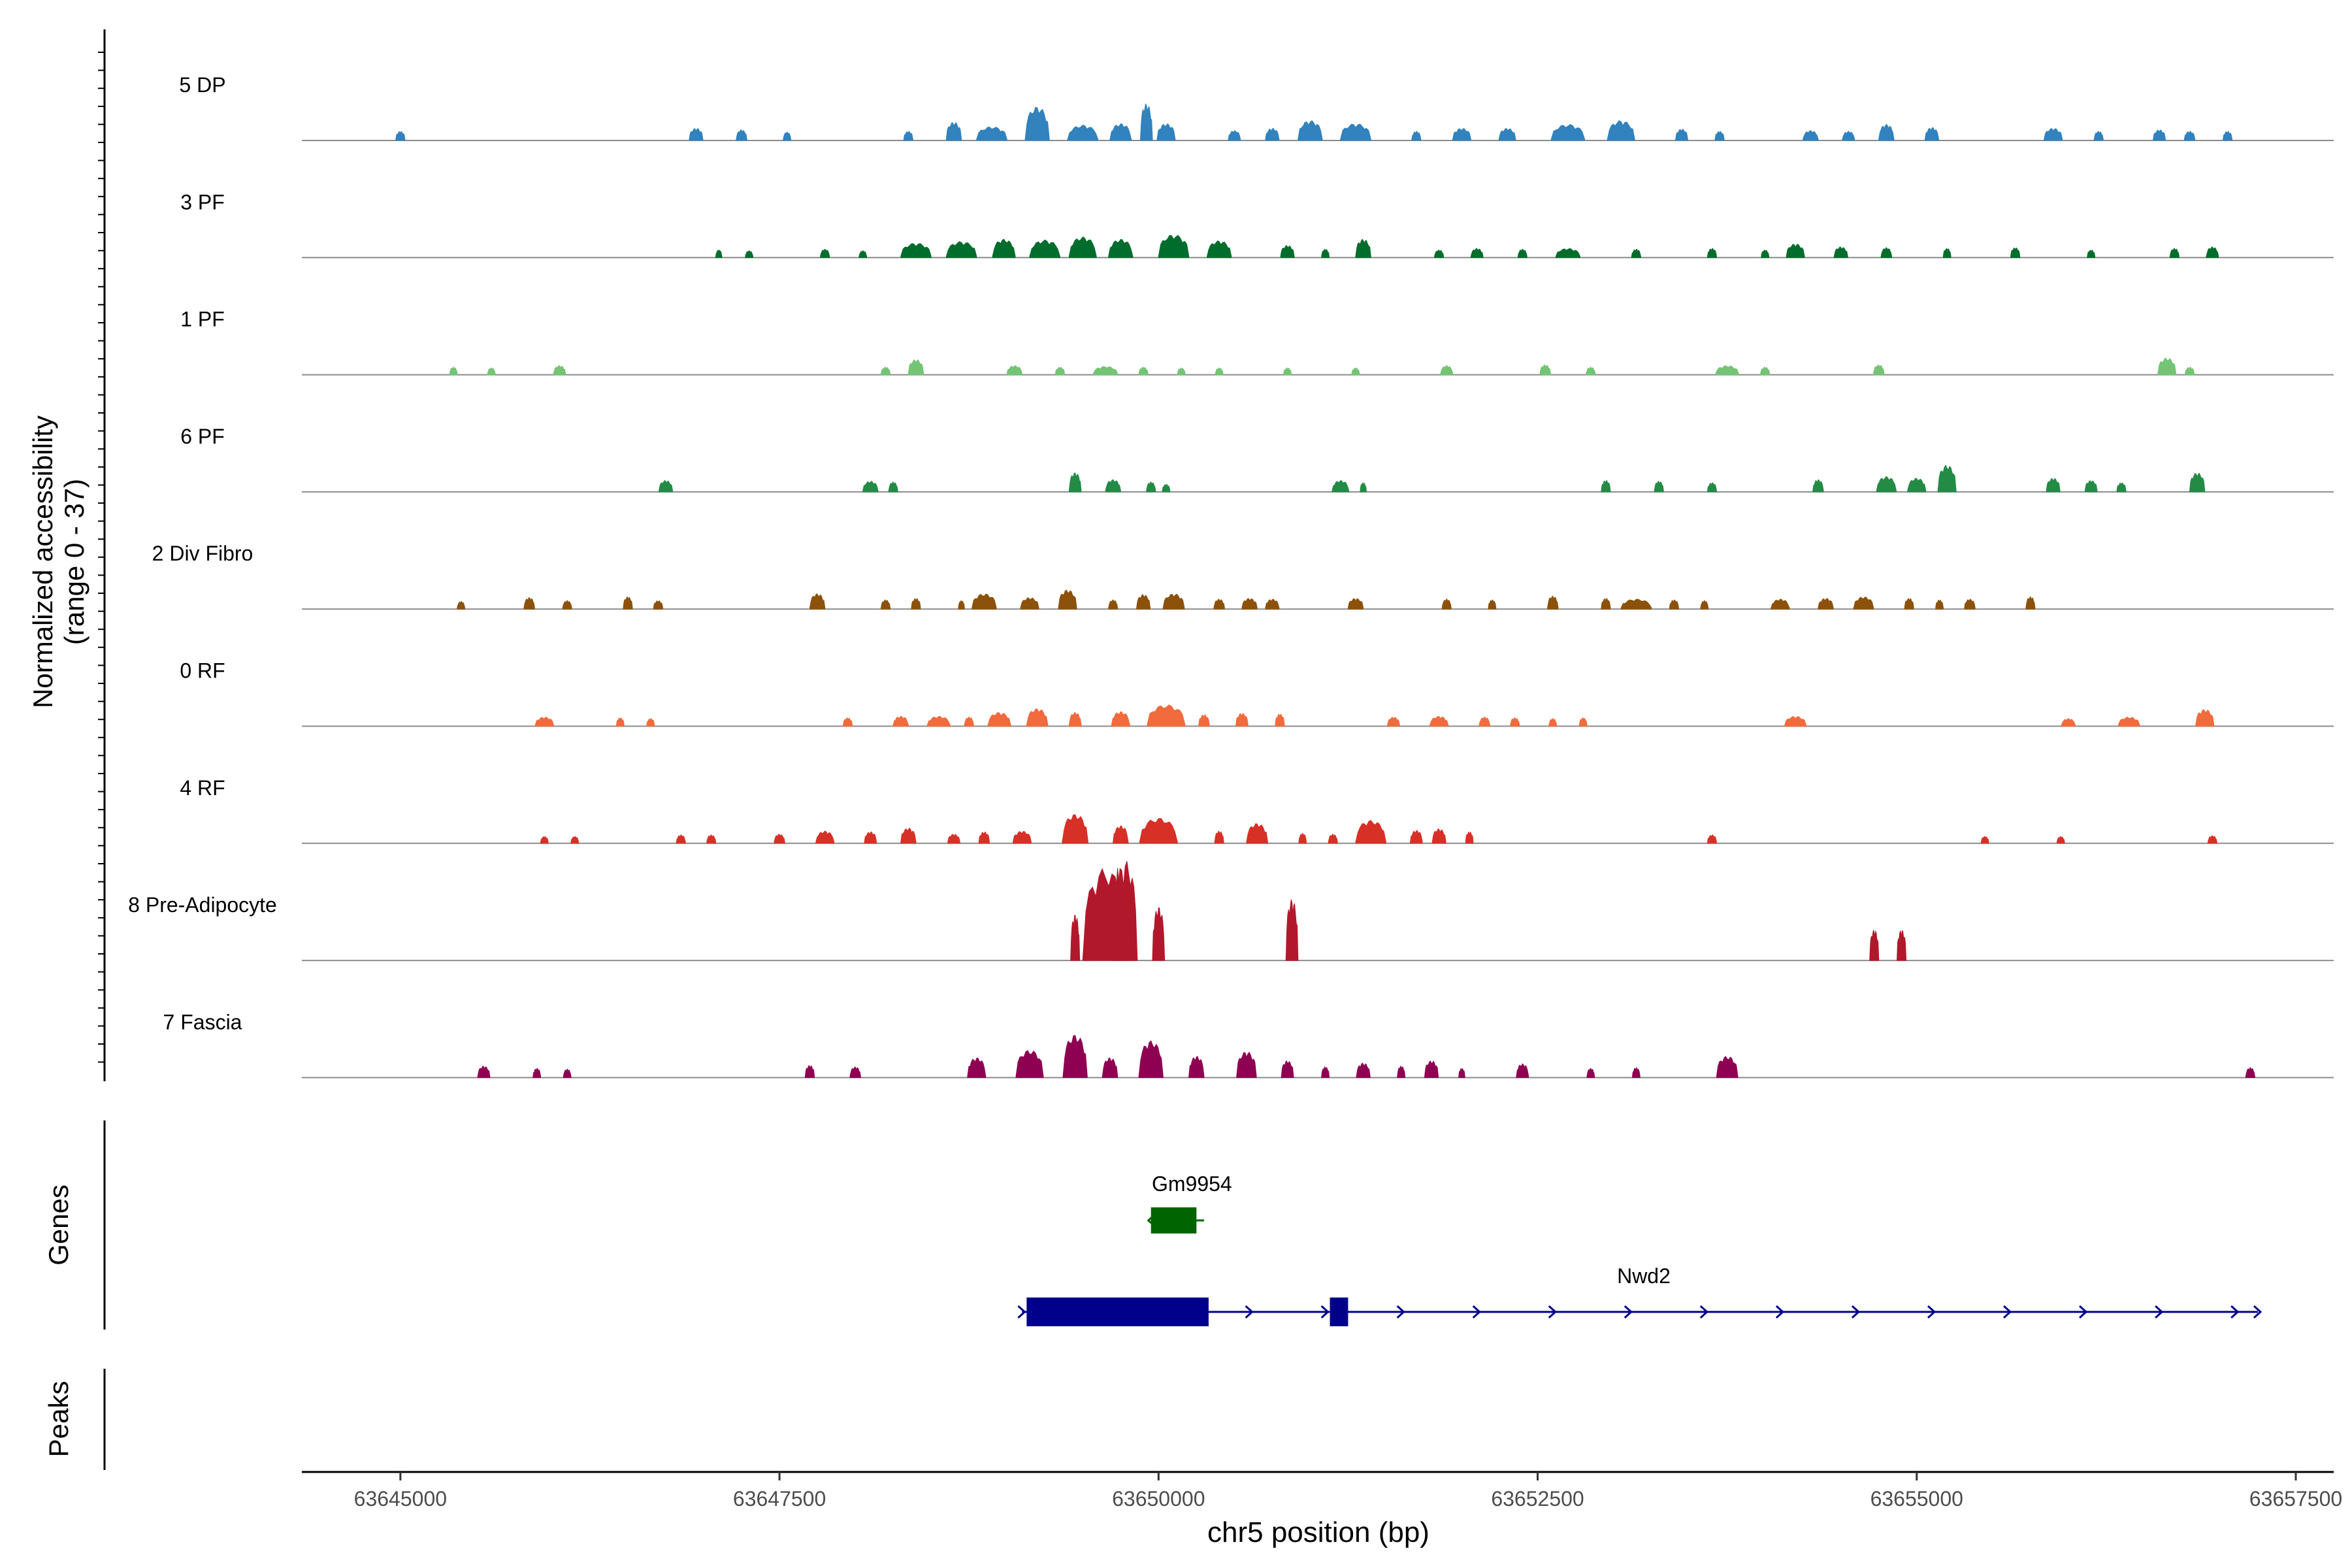  What do you see at coordinates (1231, 911) in the screenshot?
I see `track-8-pre-adipocyte: 8 Pre-Adipocyte` at bounding box center [1231, 911].